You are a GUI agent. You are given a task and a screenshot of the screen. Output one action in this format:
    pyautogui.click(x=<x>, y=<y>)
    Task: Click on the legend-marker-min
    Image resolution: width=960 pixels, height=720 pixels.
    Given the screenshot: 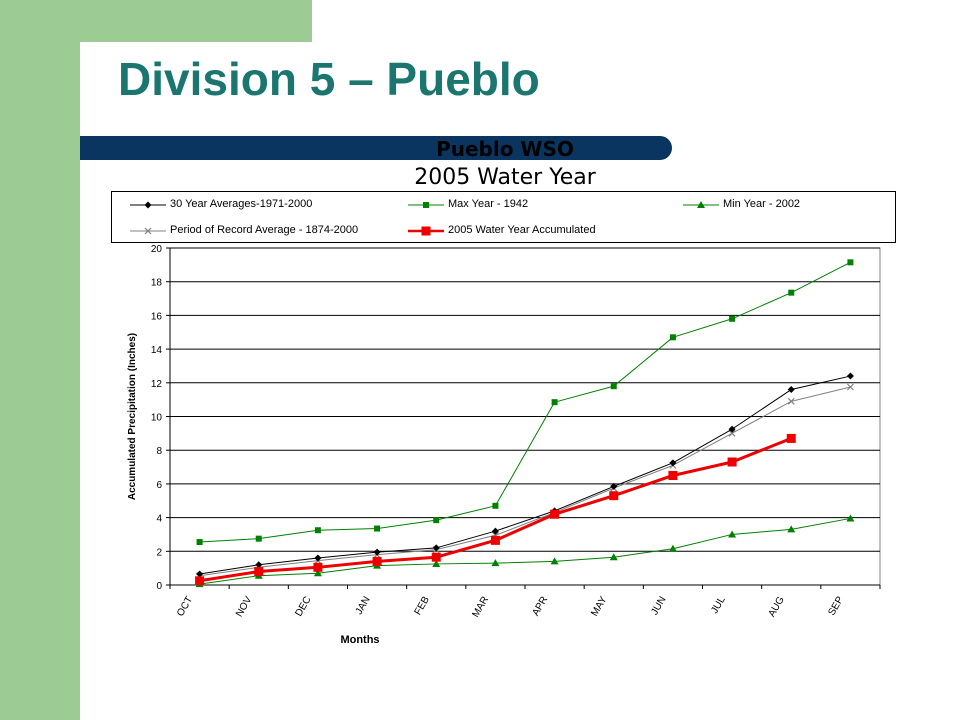 What is the action you would take?
    pyautogui.click(x=701, y=204)
    